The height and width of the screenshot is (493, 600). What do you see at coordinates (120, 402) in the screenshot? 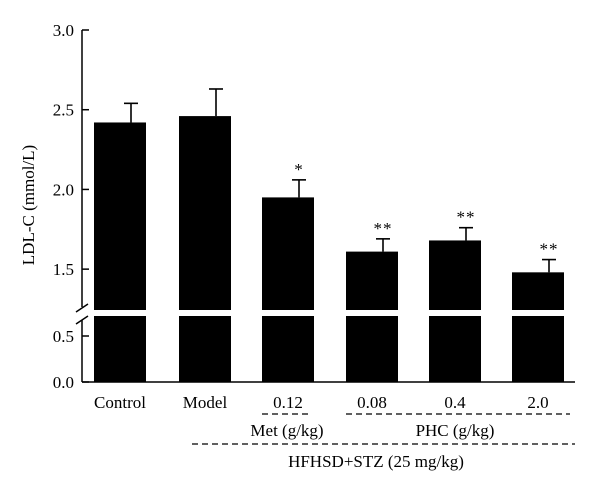
I see `category-label-0: Control` at bounding box center [120, 402].